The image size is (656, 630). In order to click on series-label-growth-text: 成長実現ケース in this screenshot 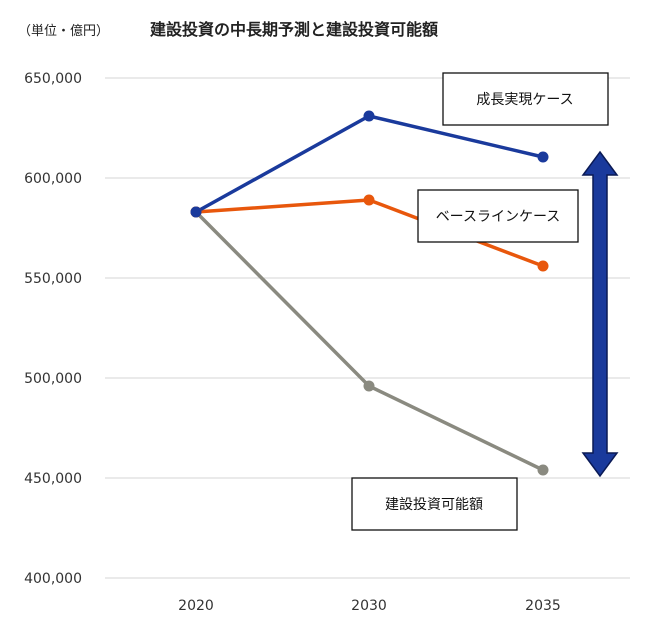, I will do `click(524, 100)`.